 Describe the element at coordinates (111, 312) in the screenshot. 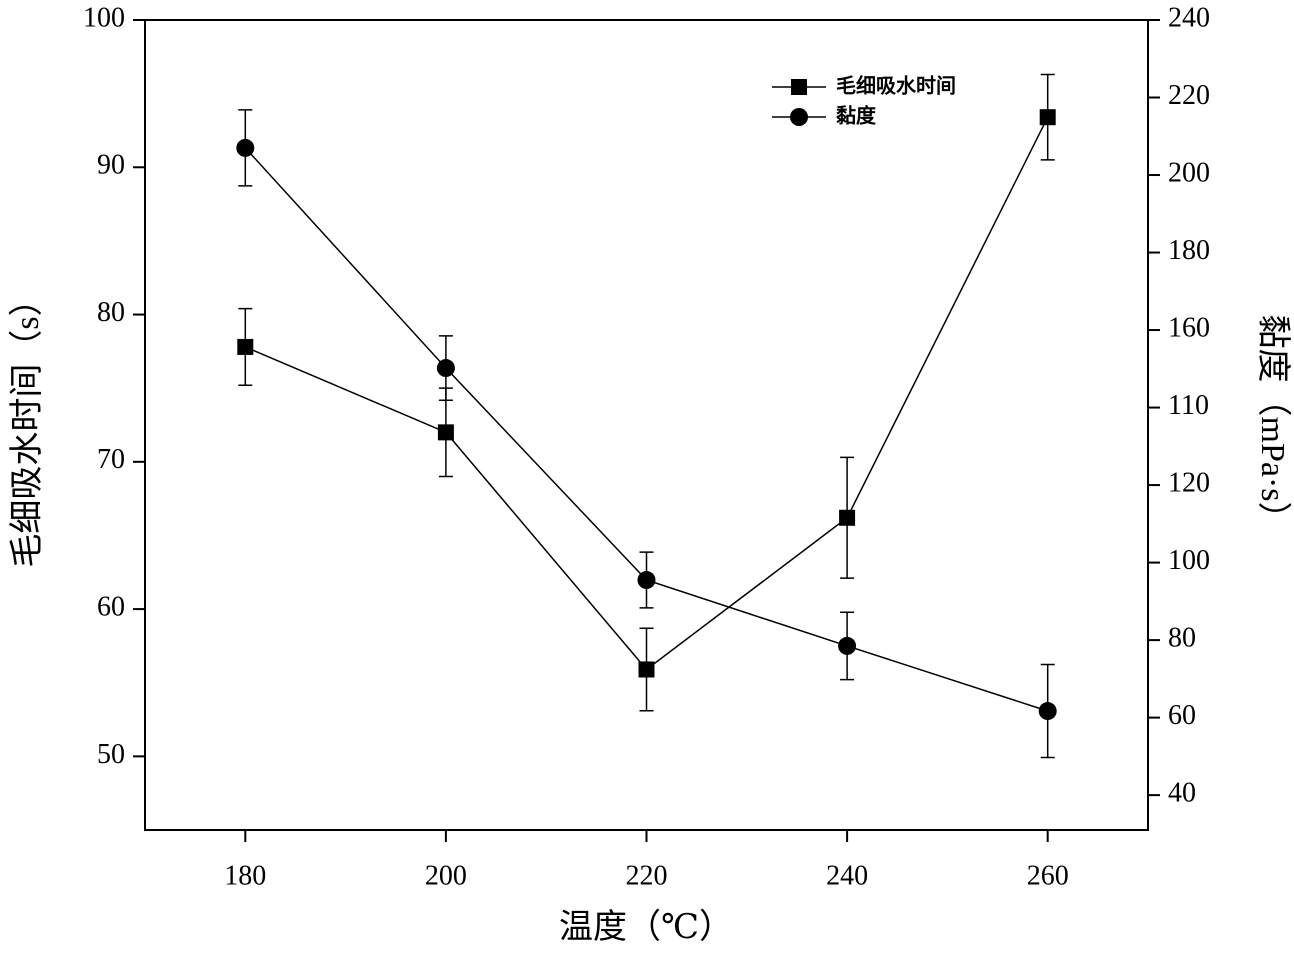

I see `y-tick-label: 80` at that location.